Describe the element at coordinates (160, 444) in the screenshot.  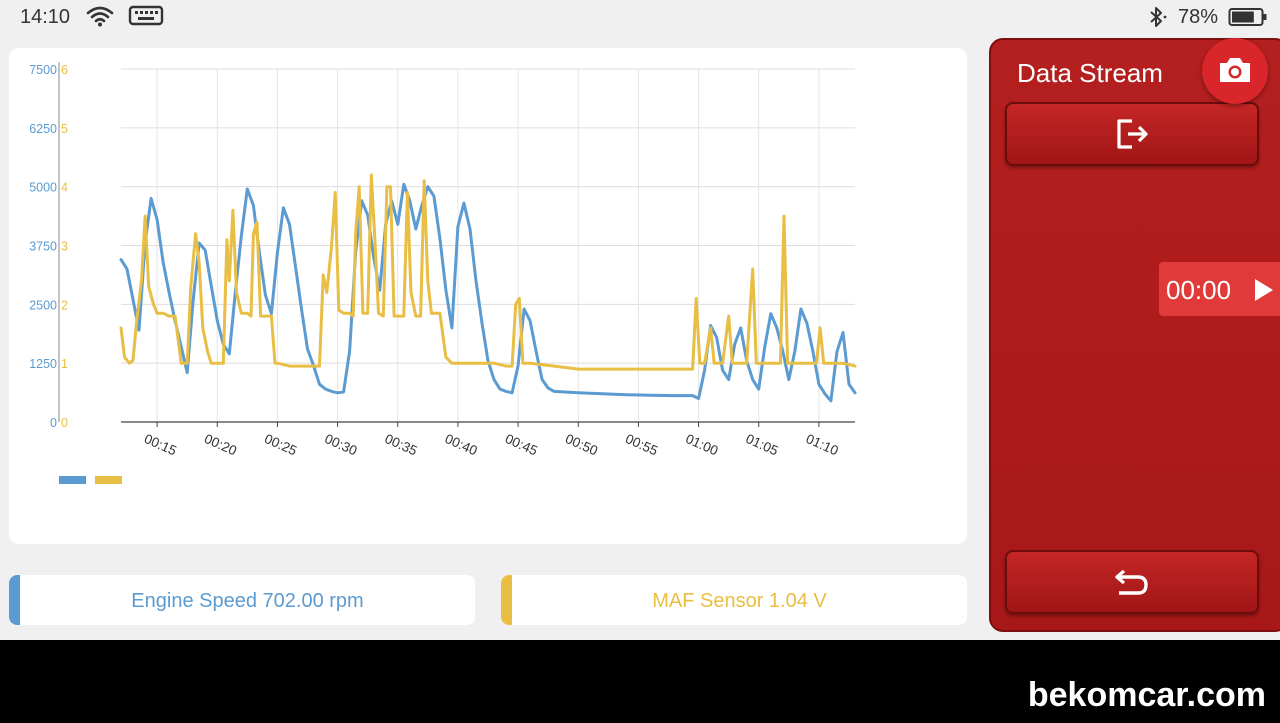
I see `x-tick-label: 00:15` at that location.